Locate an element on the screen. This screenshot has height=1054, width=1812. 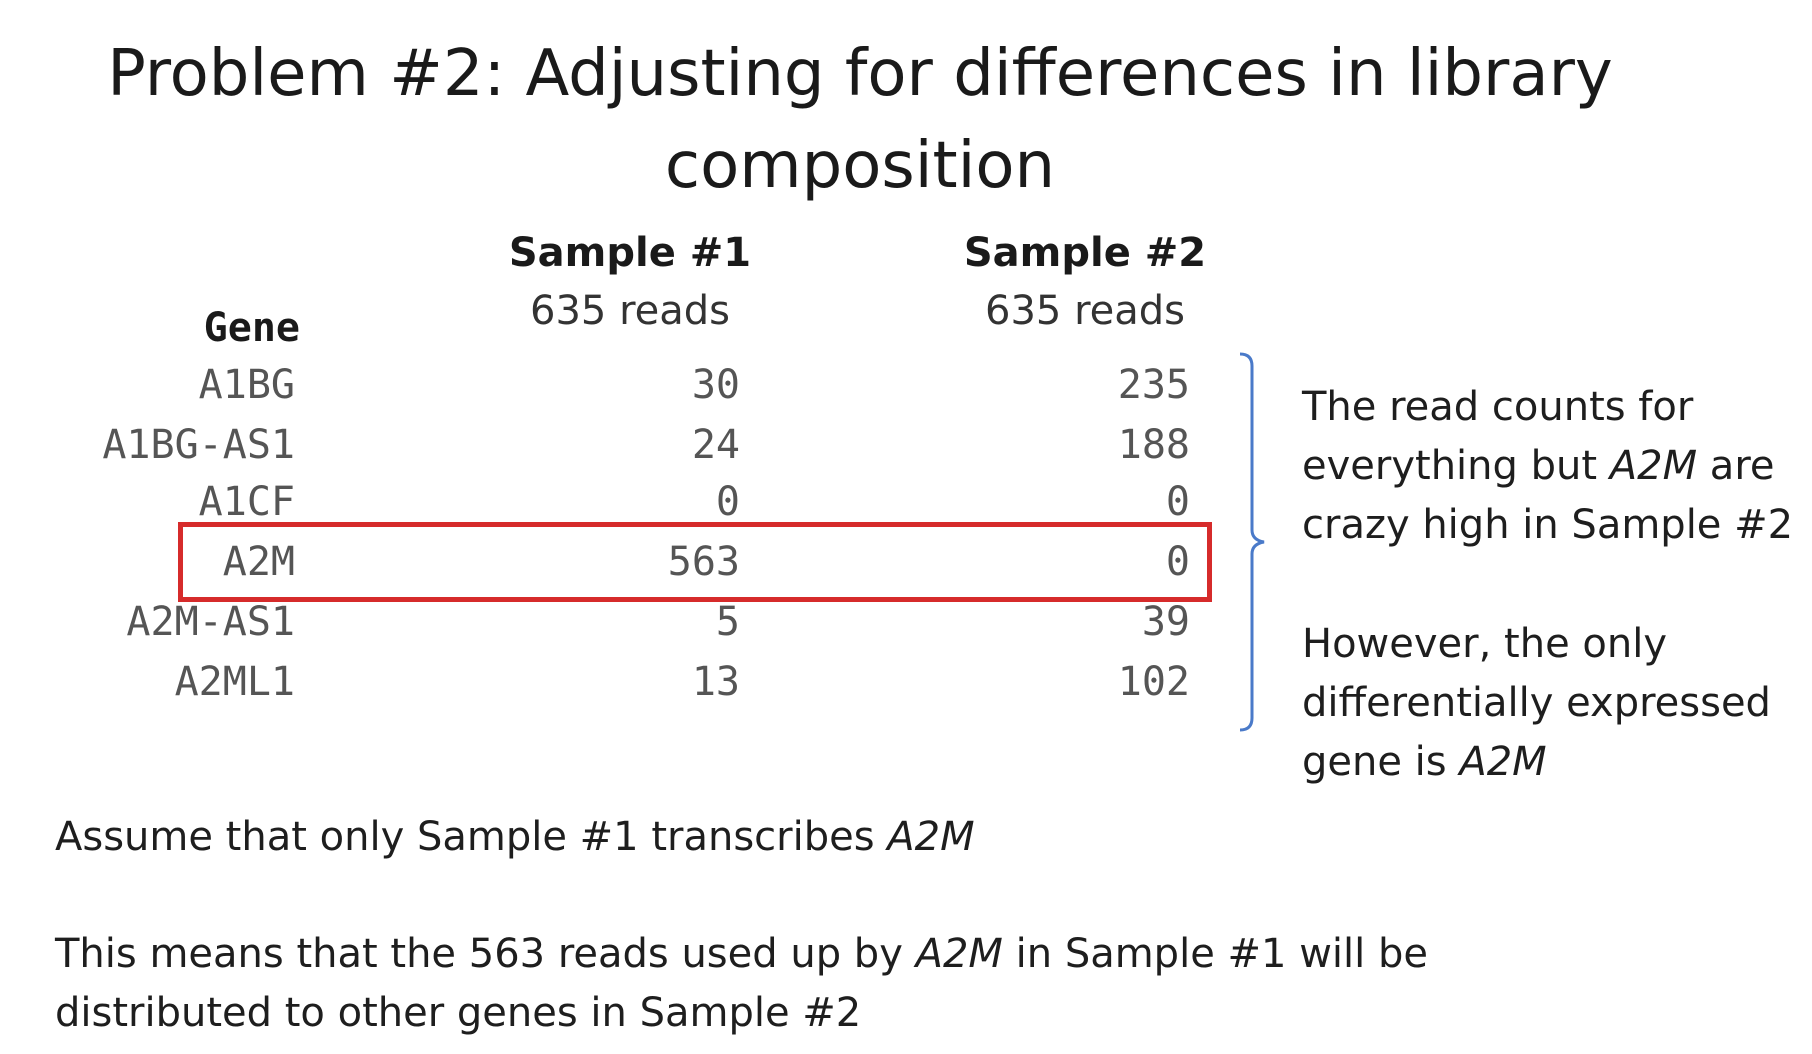
a2m-highlight-box is located at coordinates (695, 562).